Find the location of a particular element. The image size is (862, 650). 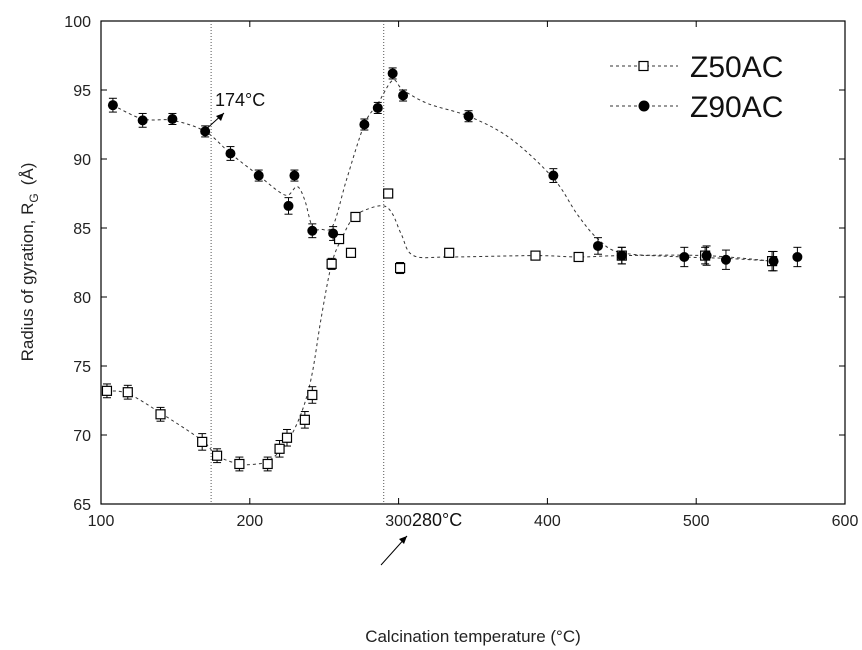

x-tick-label-500: 500 is located at coordinates (696, 521).